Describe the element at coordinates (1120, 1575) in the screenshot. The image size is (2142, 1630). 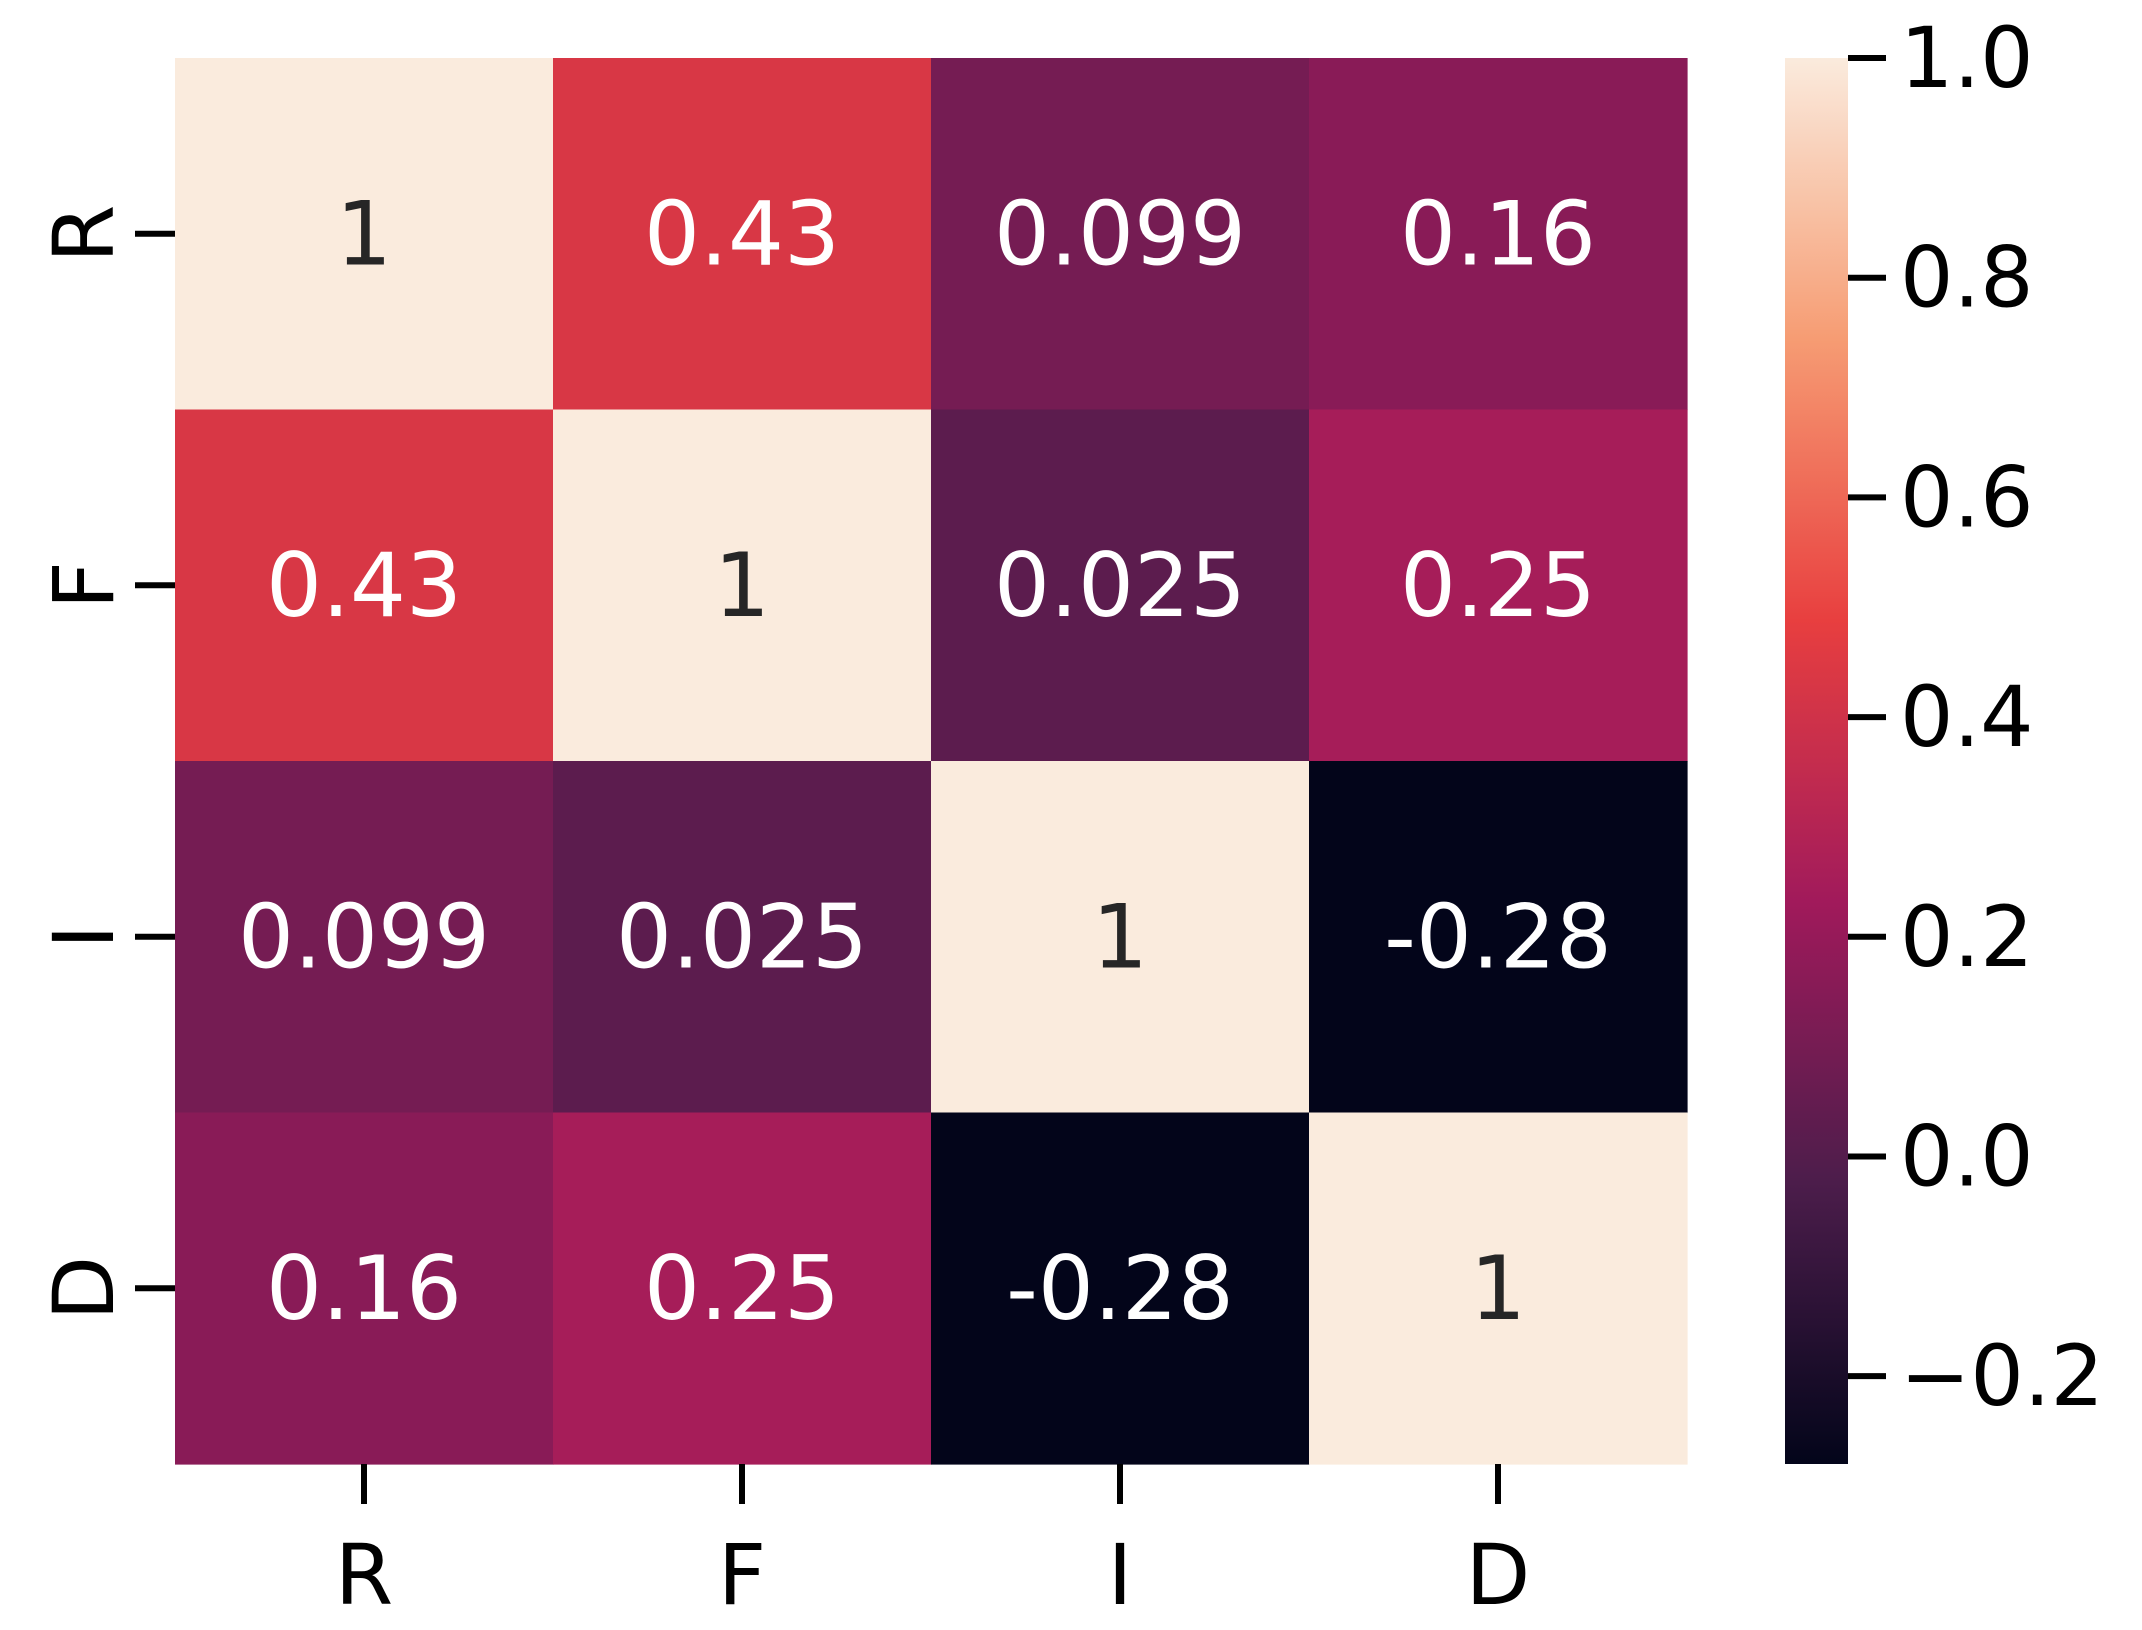
I see `x-tick-label: I` at that location.